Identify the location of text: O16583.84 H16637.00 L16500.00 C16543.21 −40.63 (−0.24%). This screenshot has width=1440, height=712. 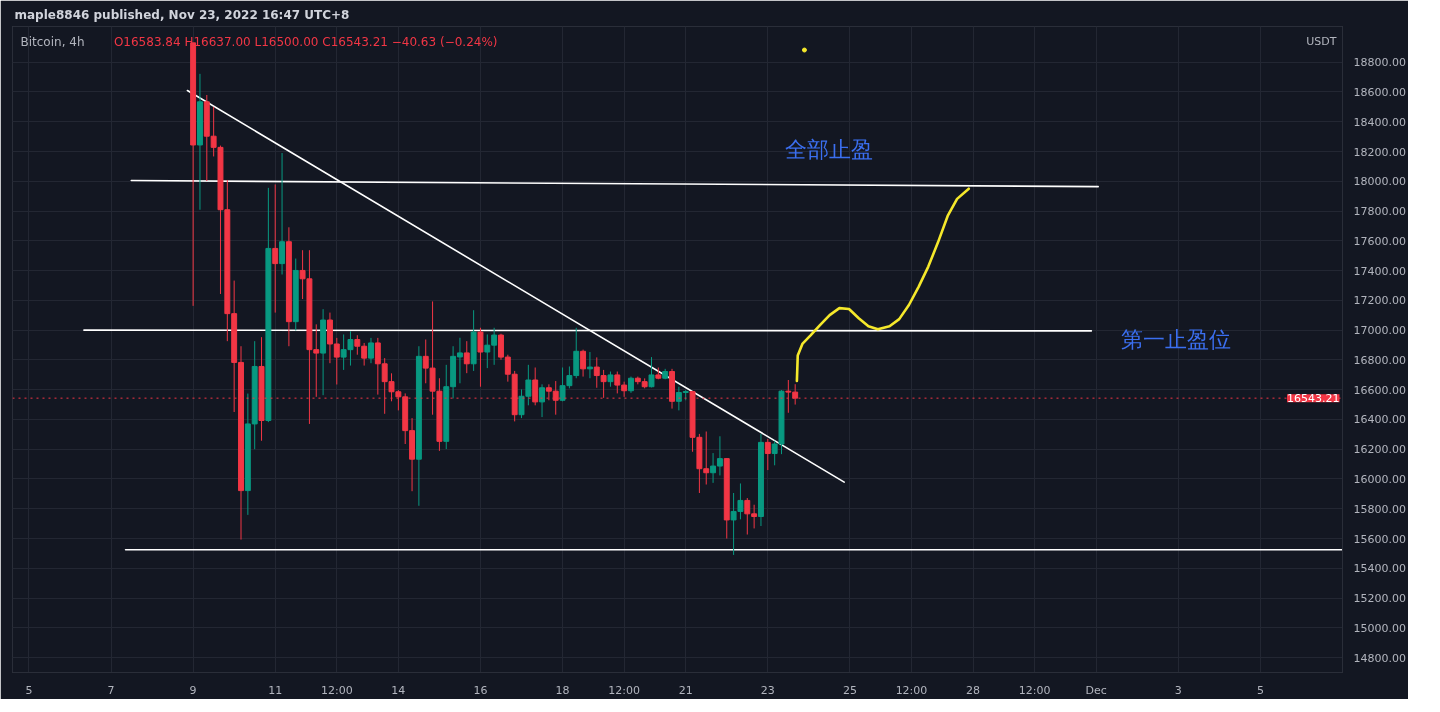
(305, 41).